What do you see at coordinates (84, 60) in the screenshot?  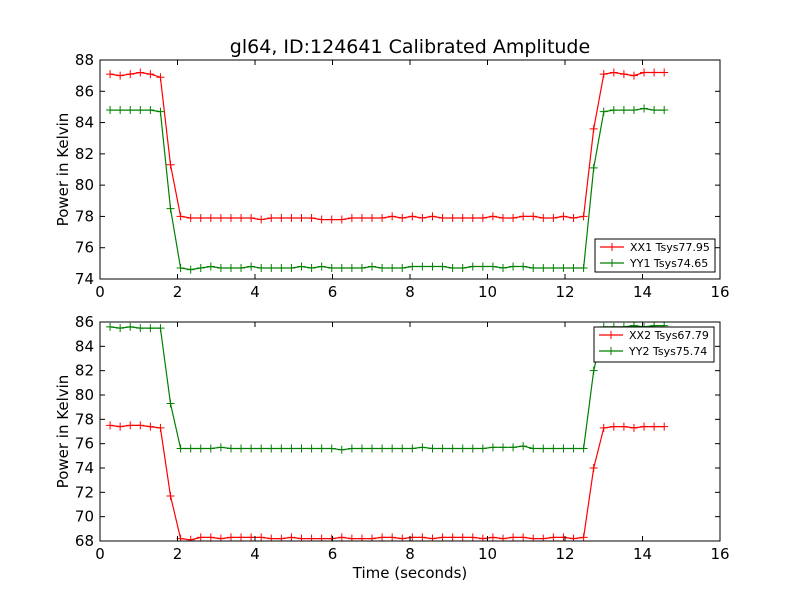 I see `y-tick-label: 88` at bounding box center [84, 60].